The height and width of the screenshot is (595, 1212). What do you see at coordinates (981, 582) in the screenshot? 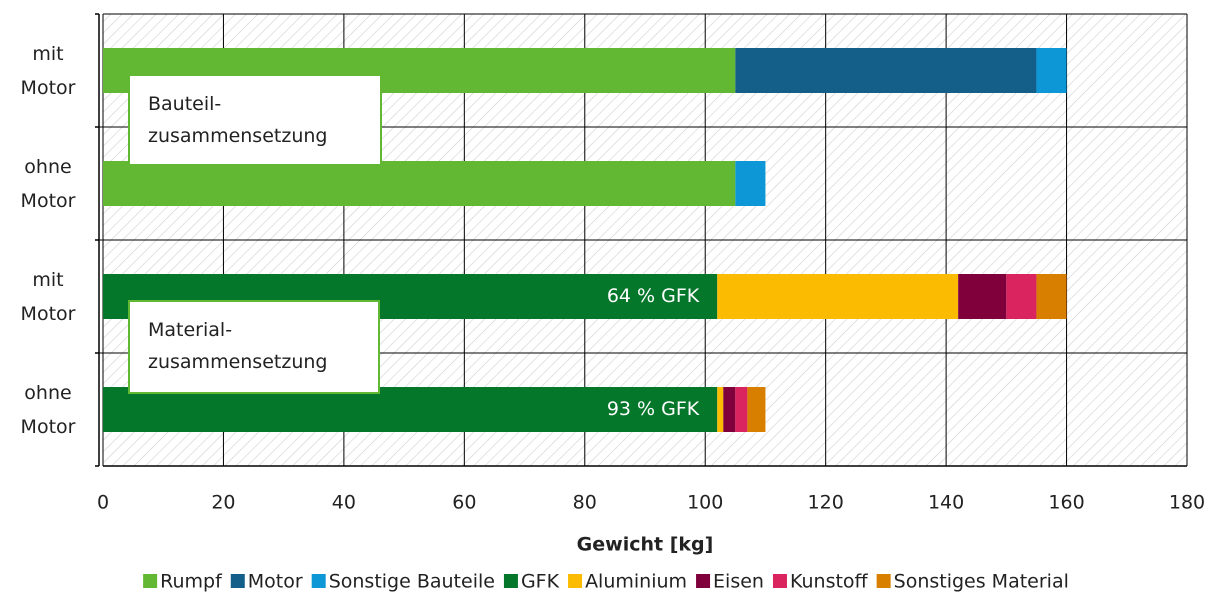
I see `legend-label: Sonstiges Material` at bounding box center [981, 582].